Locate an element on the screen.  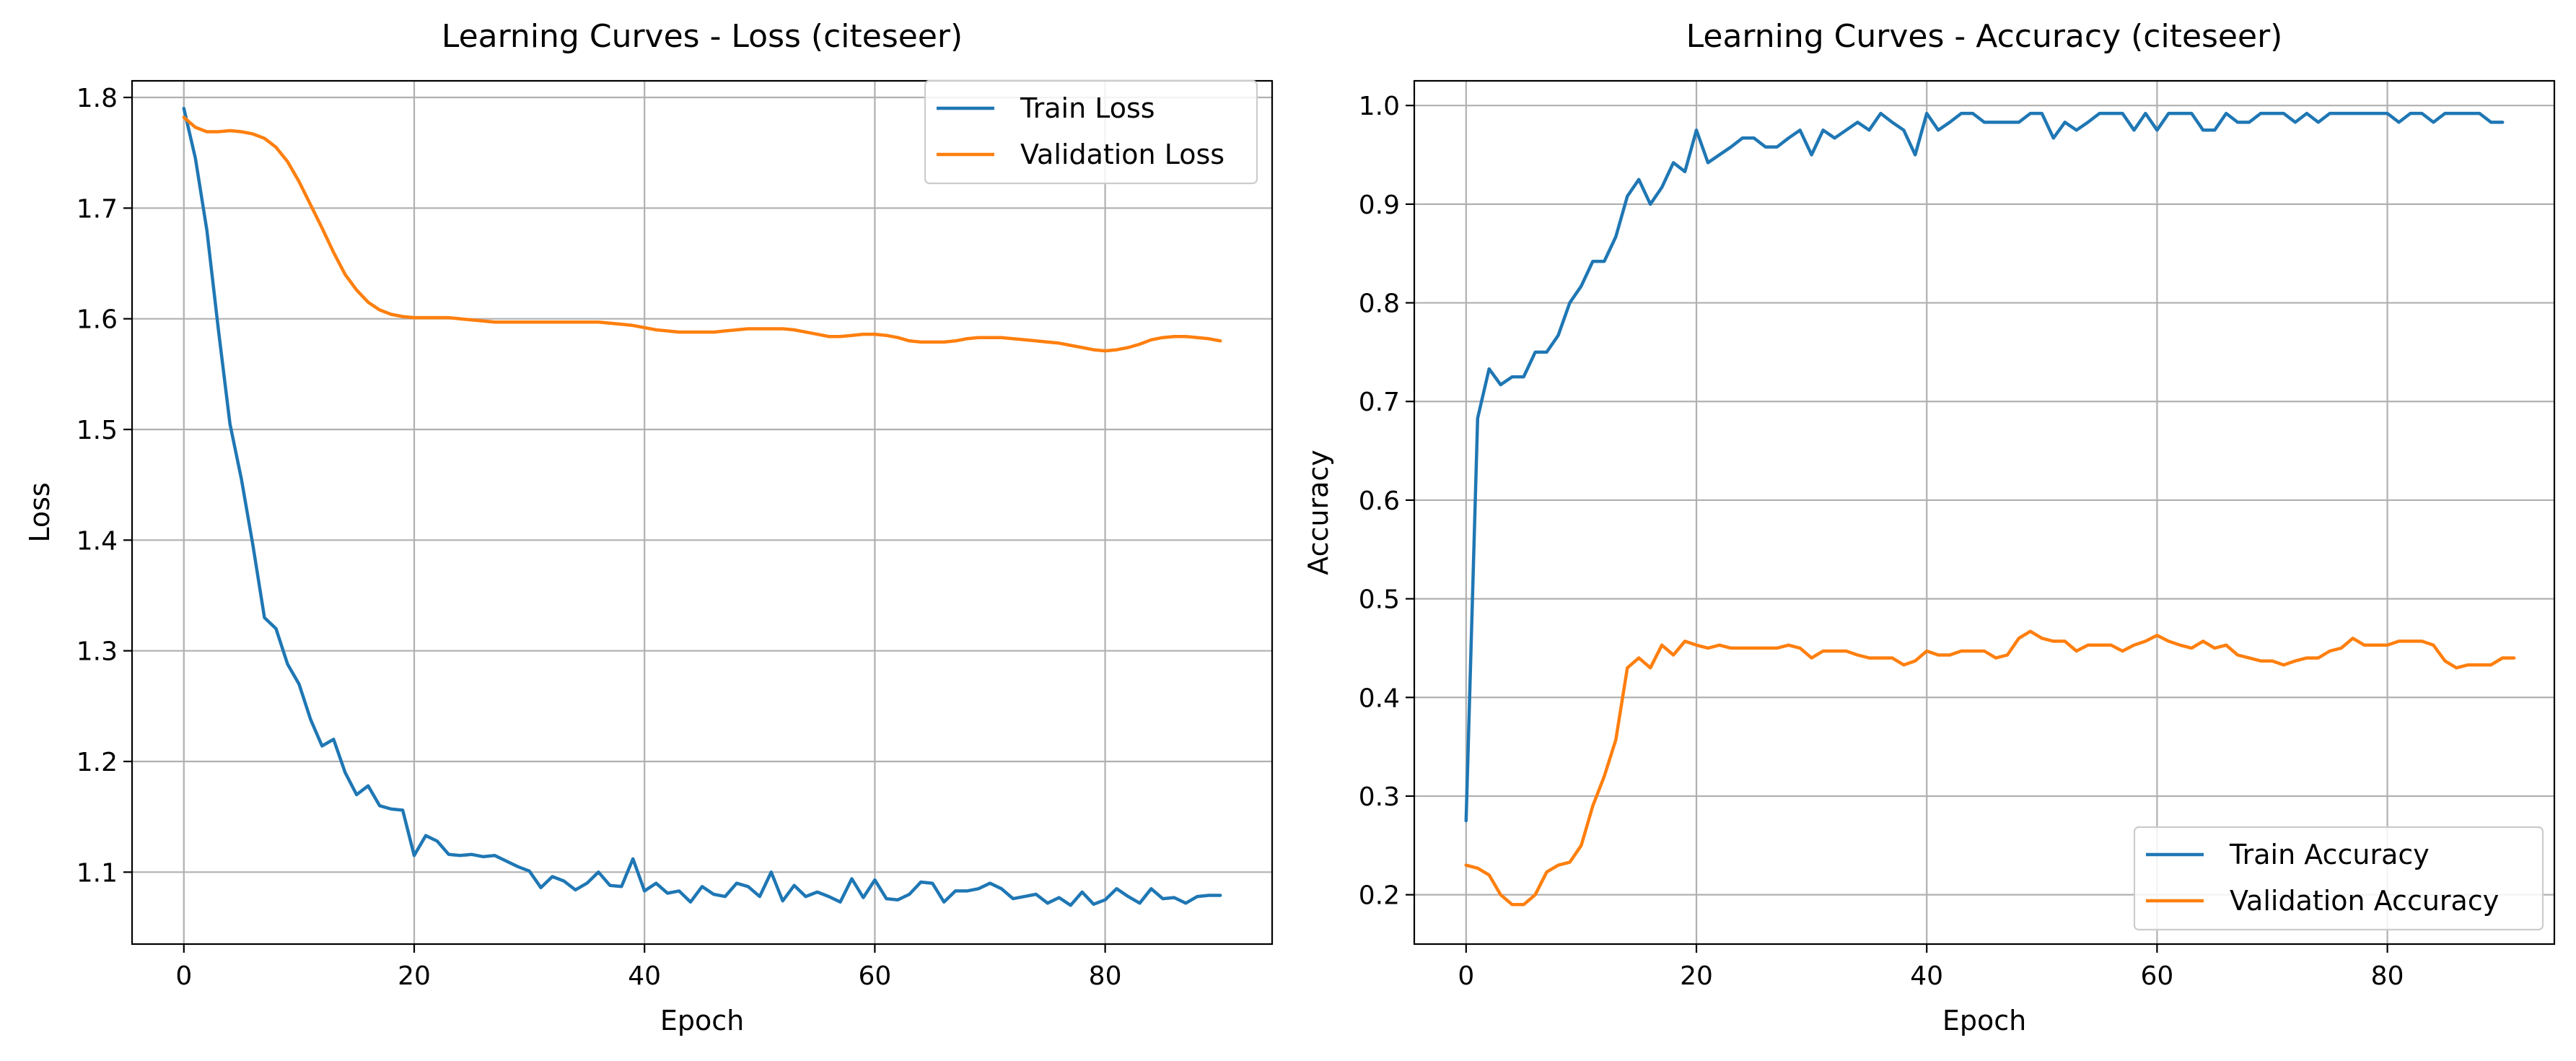
accuracy-y-tick-label: 0.5 is located at coordinates (1379, 600).